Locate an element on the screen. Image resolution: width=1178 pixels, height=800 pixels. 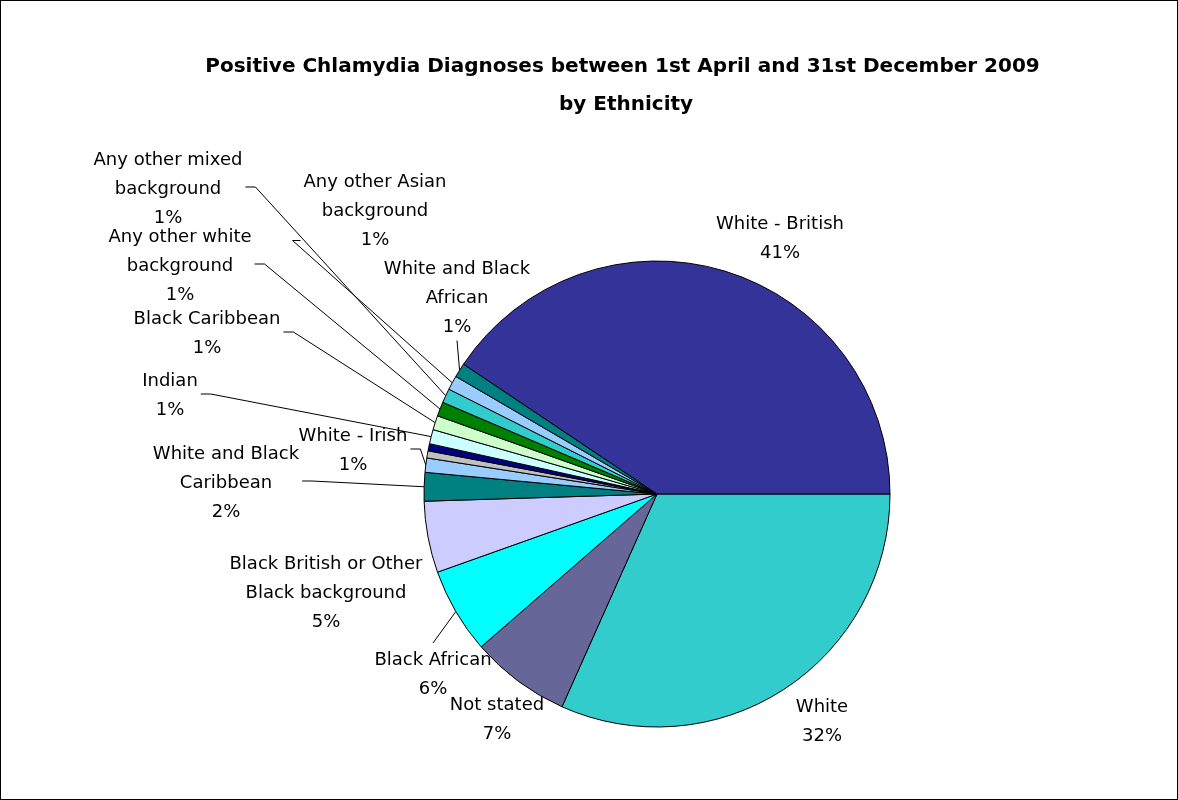
slice-label: Any other mixed background is located at coordinates (168, 172).